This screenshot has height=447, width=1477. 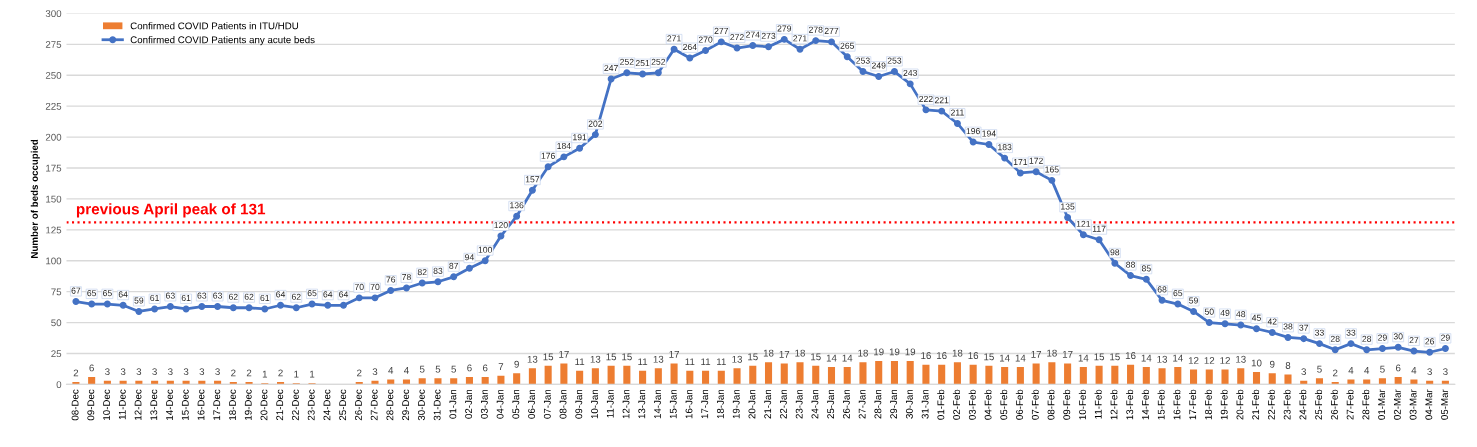 What do you see at coordinates (154, 404) in the screenshot?
I see `x-tick-label: 13-Dec` at bounding box center [154, 404].